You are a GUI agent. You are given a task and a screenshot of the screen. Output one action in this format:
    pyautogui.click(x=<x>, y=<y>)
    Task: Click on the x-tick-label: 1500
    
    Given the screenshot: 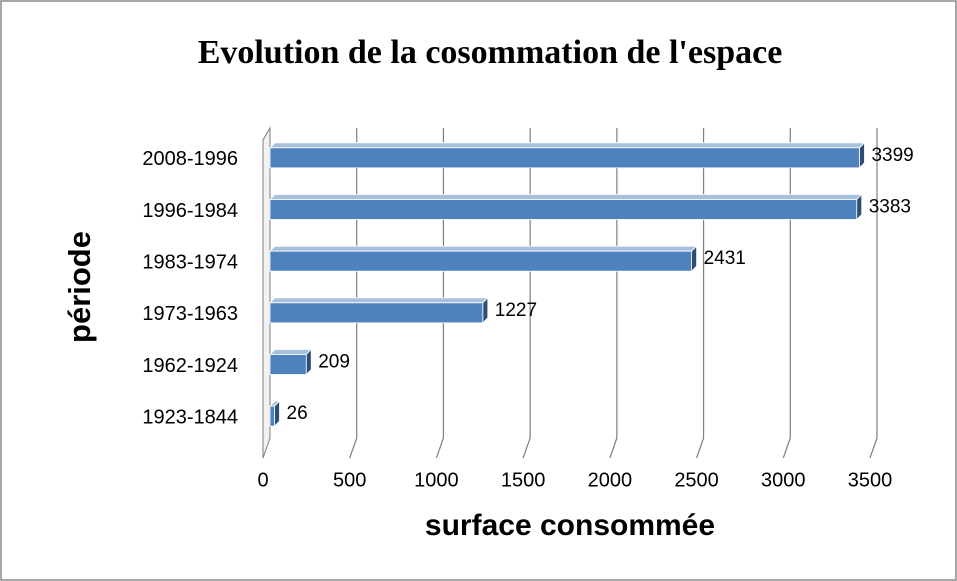 What is the action you would take?
    pyautogui.click(x=523, y=480)
    